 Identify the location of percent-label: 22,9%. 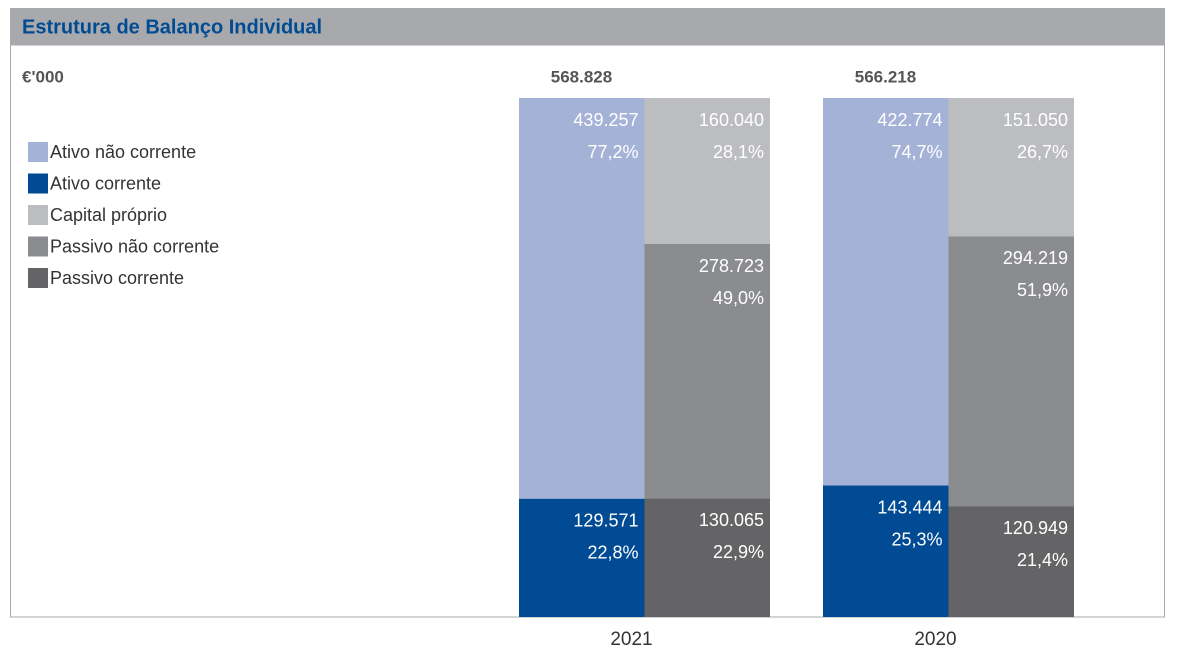
(738, 552).